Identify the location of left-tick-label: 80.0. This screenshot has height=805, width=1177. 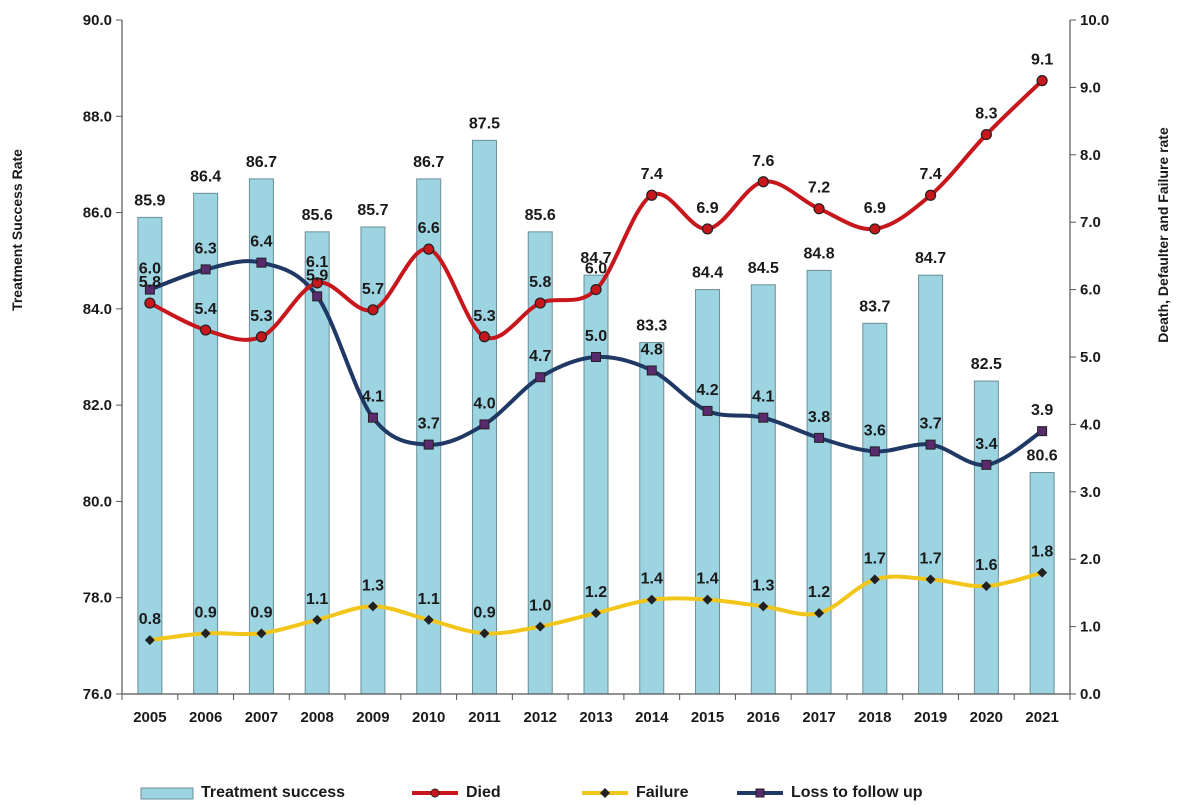
(97, 501).